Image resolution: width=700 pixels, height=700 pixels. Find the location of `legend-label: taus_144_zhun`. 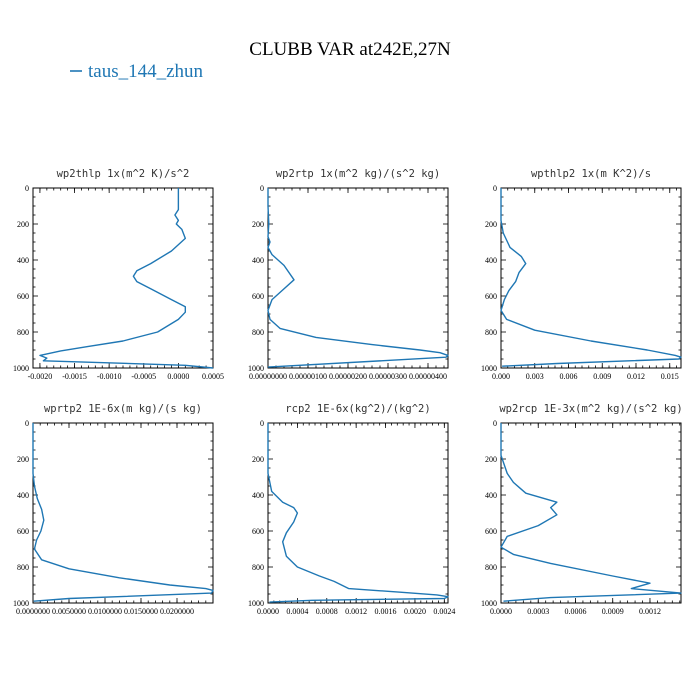

legend-label: taus_144_zhun is located at coordinates (146, 71).